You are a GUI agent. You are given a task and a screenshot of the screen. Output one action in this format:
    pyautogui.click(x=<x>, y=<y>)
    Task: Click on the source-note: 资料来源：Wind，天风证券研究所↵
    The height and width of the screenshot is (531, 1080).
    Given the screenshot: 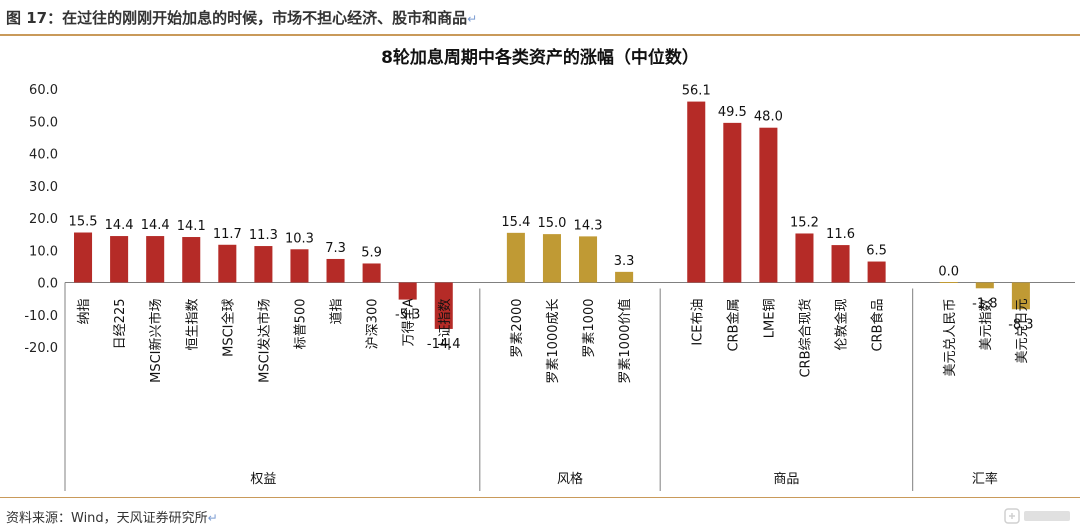 What is the action you would take?
    pyautogui.click(x=112, y=516)
    